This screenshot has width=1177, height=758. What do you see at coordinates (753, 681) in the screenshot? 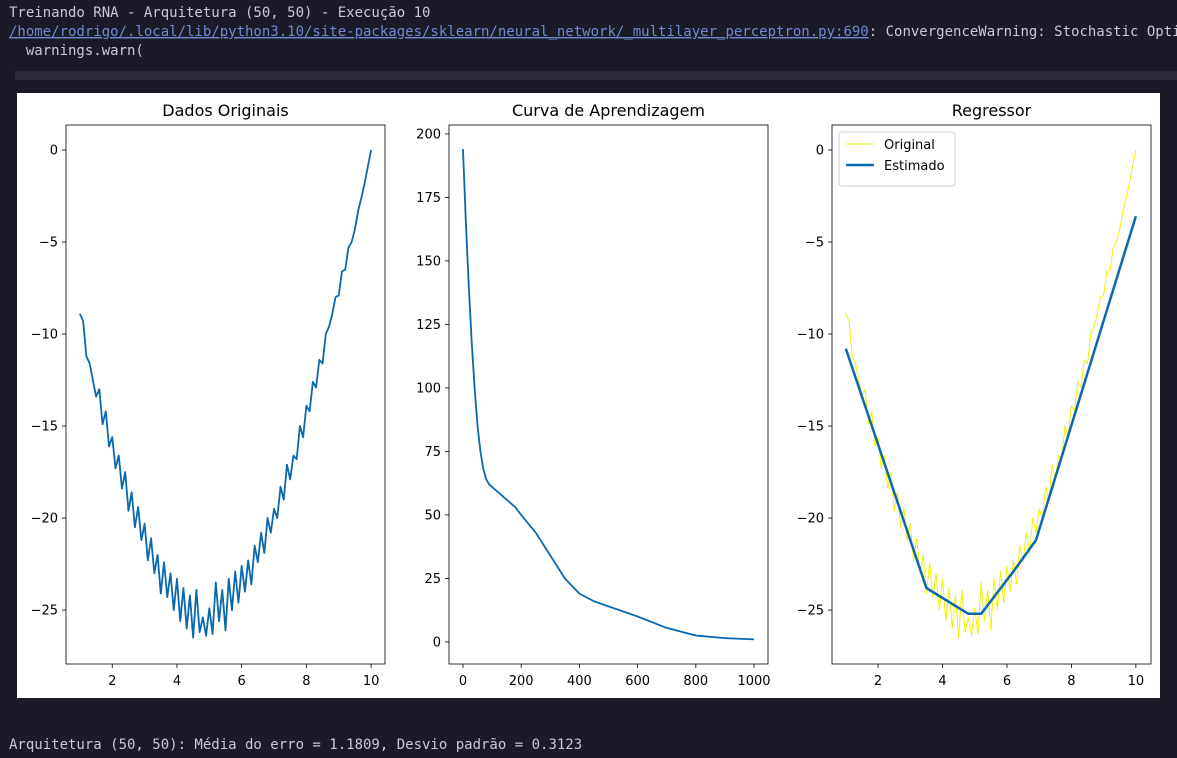
I see `x-tick-label: 1000` at bounding box center [753, 681].